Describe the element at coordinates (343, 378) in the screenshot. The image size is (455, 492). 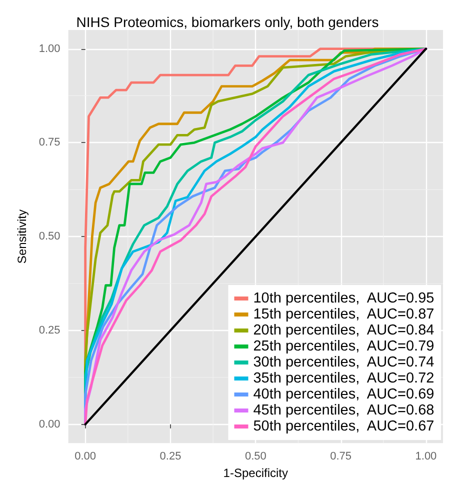
I see `legend-label: 35th percentiles, AUC=0.72` at that location.